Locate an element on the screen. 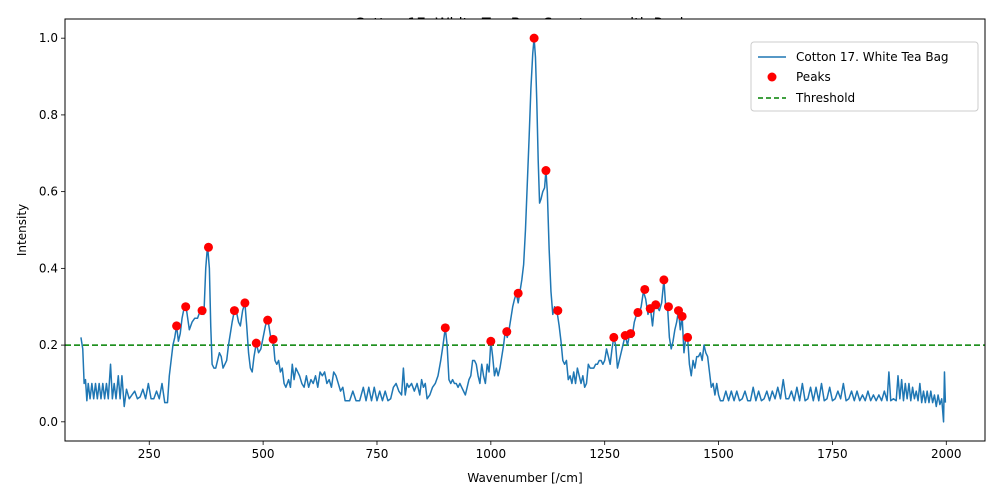  x-tick-label: 500 is located at coordinates (263, 454).